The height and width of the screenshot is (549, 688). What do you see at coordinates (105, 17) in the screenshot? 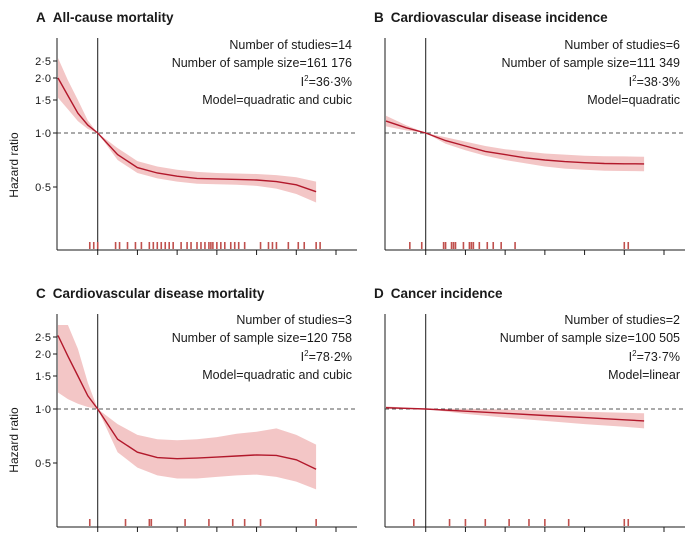
I see `panel-a-title: A All-cause mortality` at bounding box center [105, 17].